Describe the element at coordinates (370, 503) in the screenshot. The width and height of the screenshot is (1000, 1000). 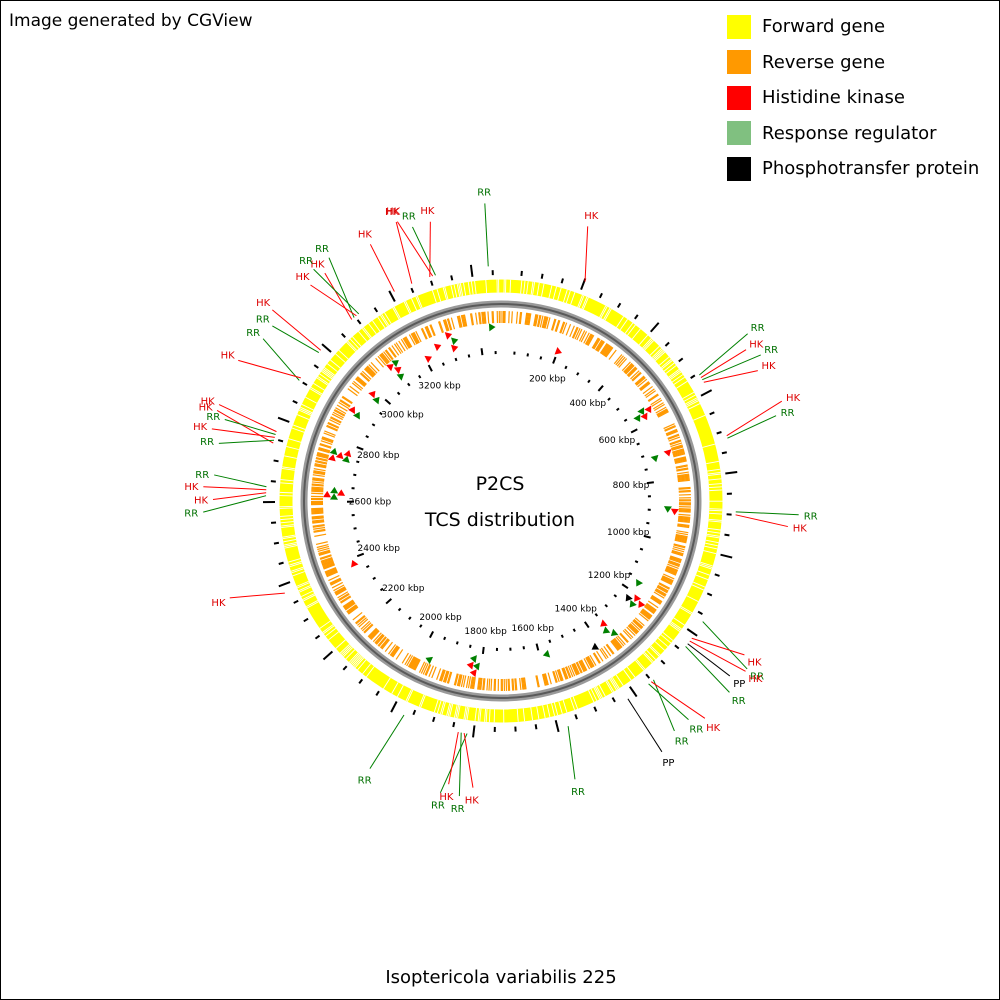
I see `kbp-tick-label: 2600 kbp` at that location.